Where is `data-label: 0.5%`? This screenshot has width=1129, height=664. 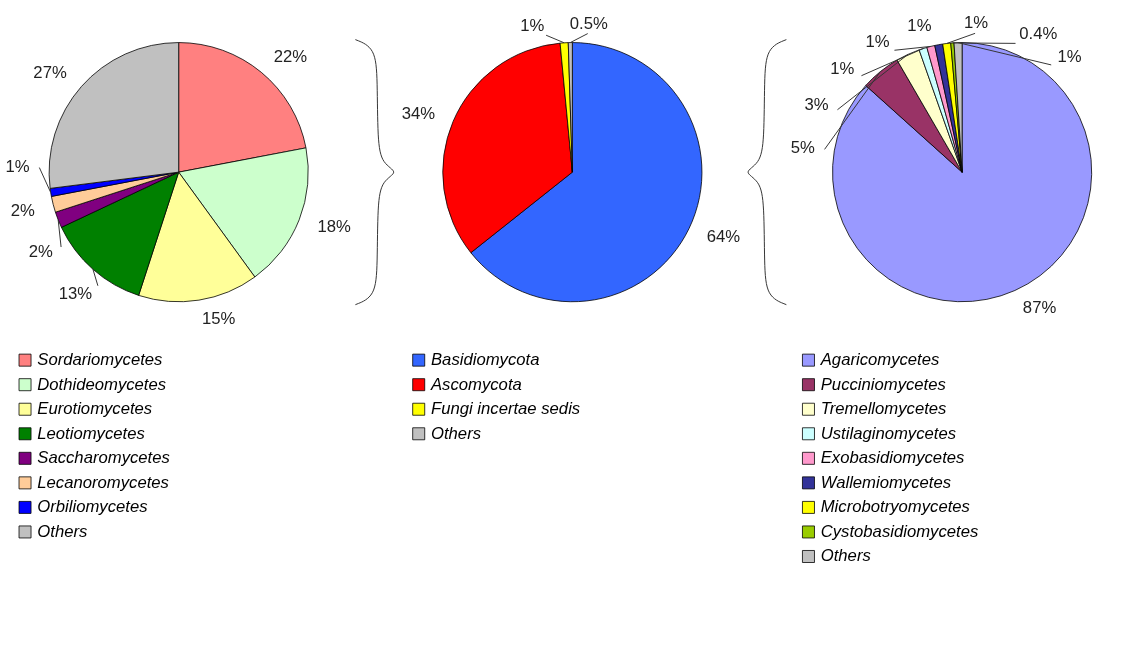
data-label: 0.5% is located at coordinates (588, 23).